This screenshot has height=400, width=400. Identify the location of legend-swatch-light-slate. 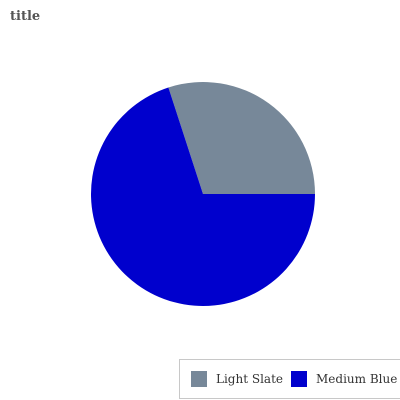
(199, 379).